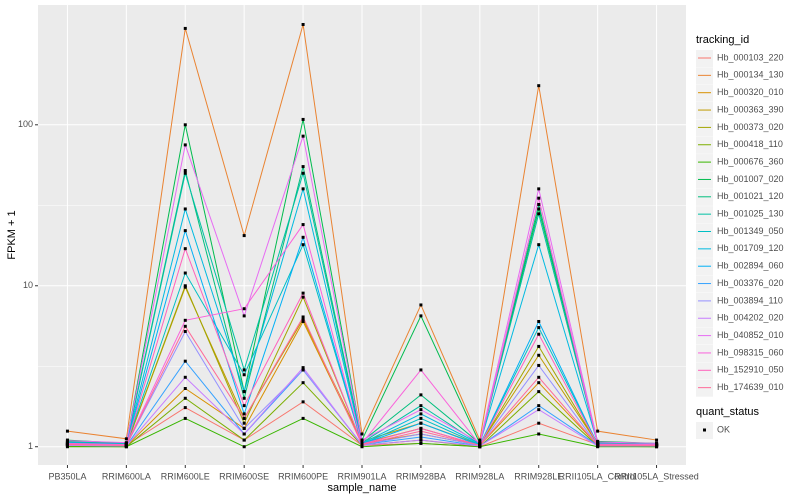  What do you see at coordinates (479, 476) in the screenshot?
I see `x-tick-label: RRIM928LA` at bounding box center [479, 476].